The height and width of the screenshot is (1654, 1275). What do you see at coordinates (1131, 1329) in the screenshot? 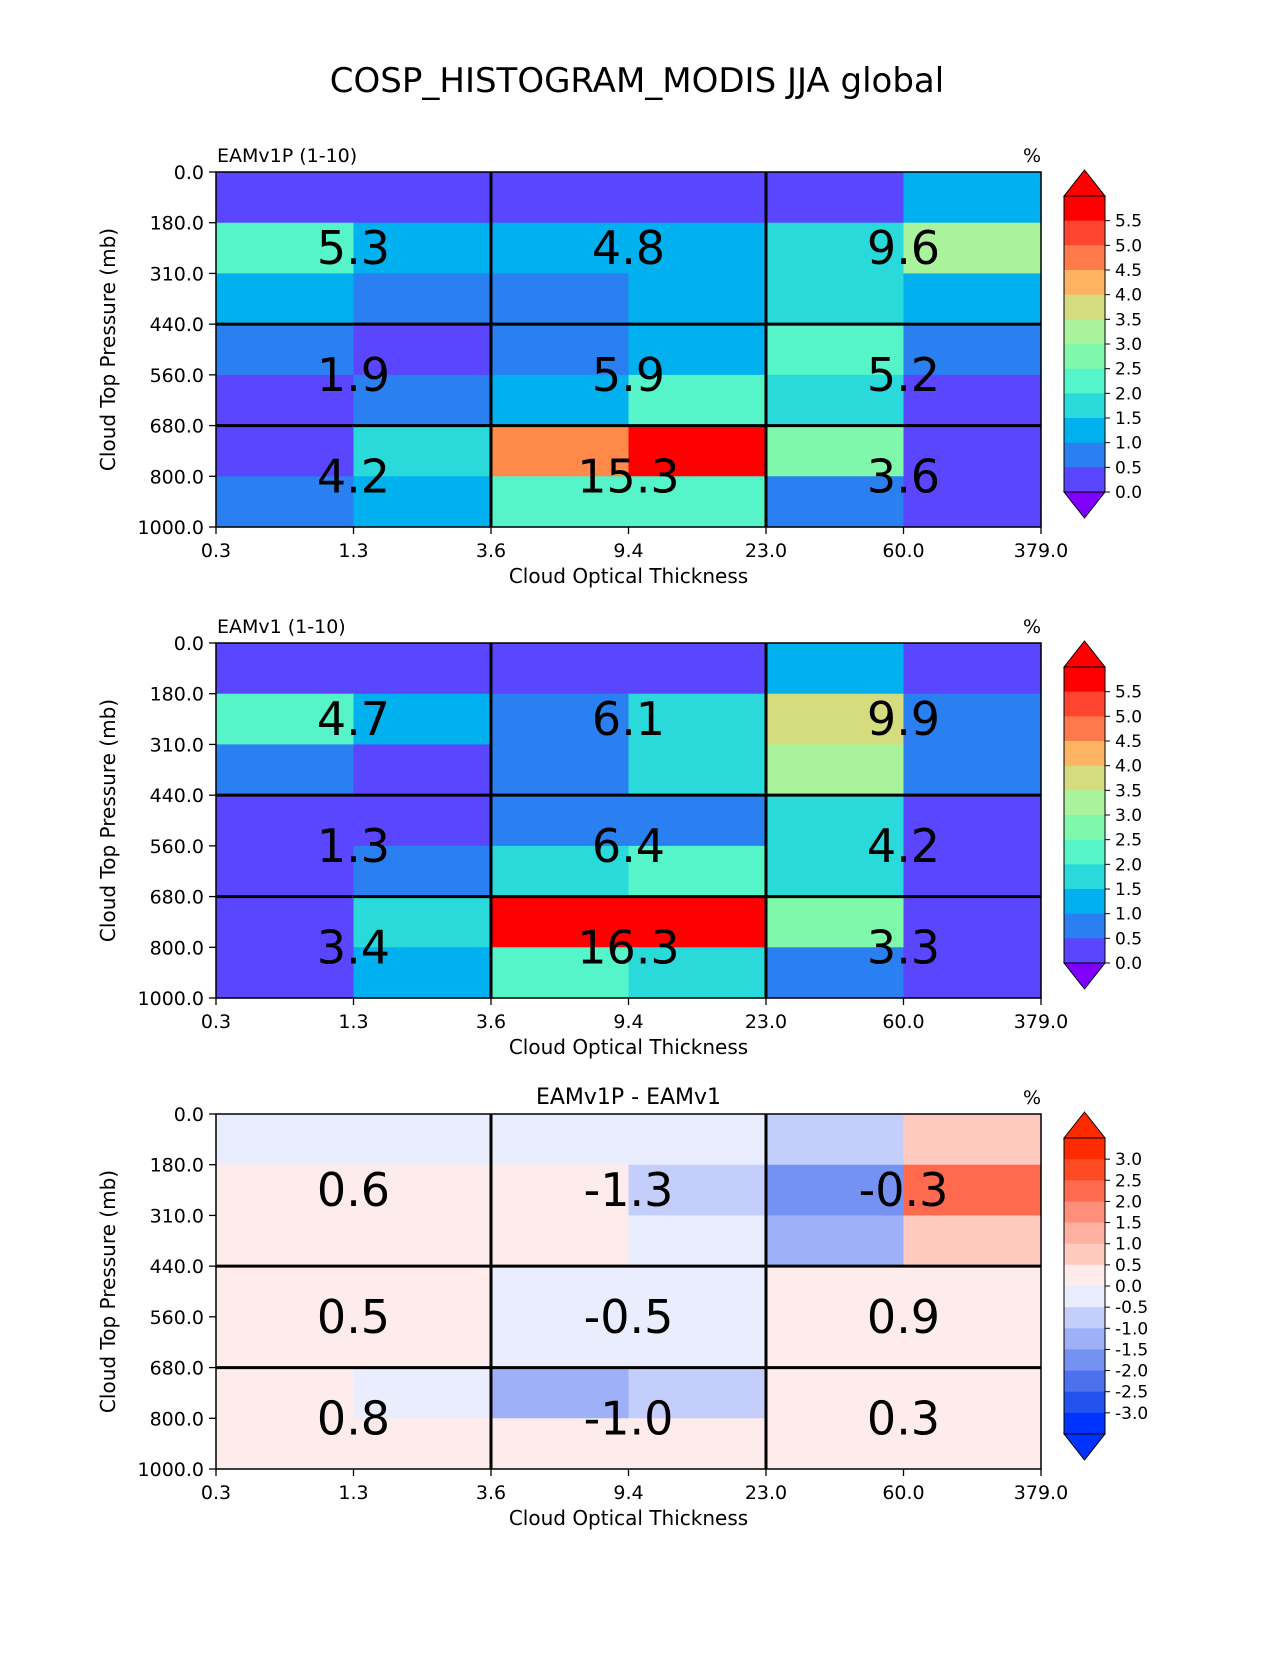
I see `colorbar-tick-label: -1.0` at bounding box center [1131, 1329].